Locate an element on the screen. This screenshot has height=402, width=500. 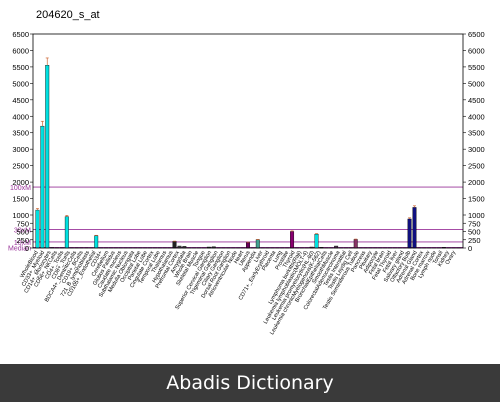
y-tick-label-left: 4500 is located at coordinates (20, 100).